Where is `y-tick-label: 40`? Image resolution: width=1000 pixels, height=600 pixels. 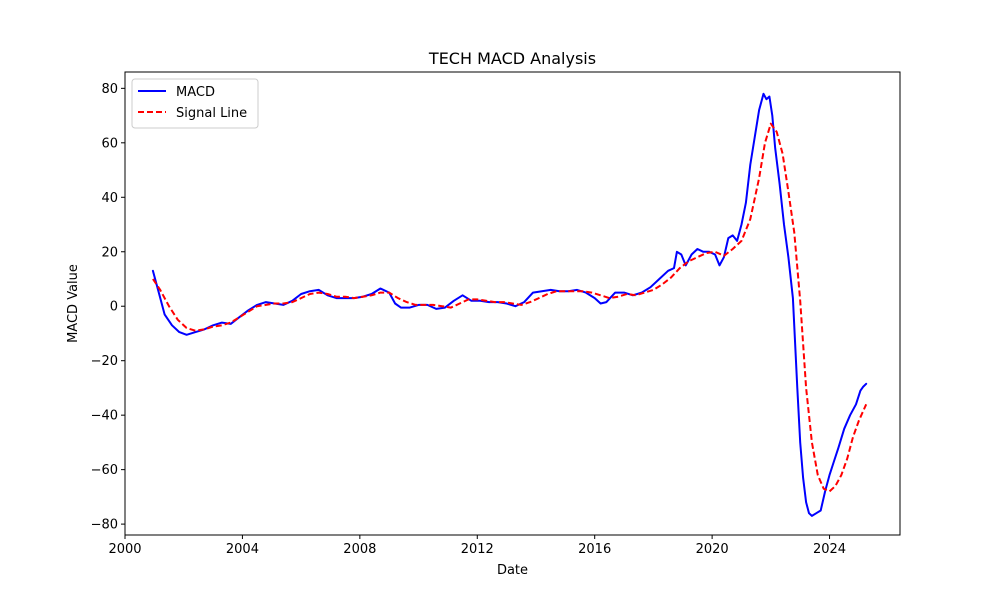
y-tick-label: 40 is located at coordinates (109, 198).